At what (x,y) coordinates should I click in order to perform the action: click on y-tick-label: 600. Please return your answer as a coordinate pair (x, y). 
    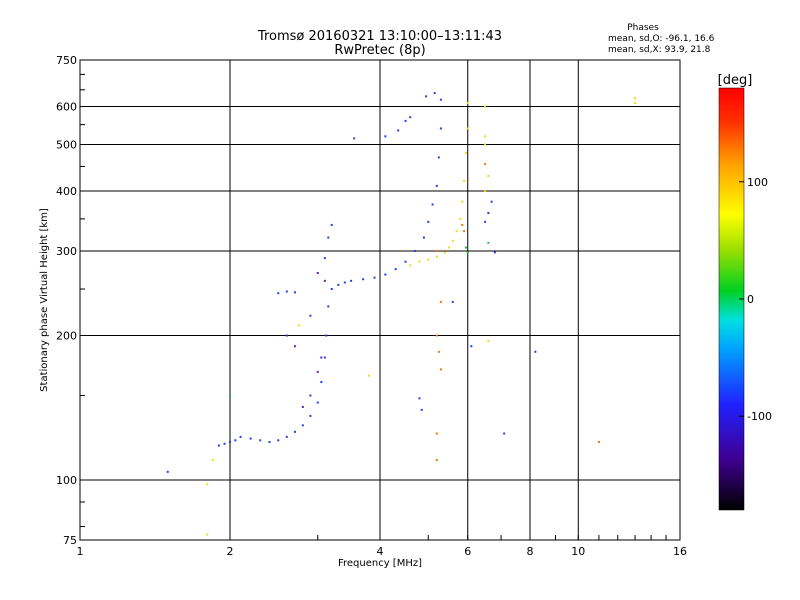
    Looking at the image, I should click on (66, 107).